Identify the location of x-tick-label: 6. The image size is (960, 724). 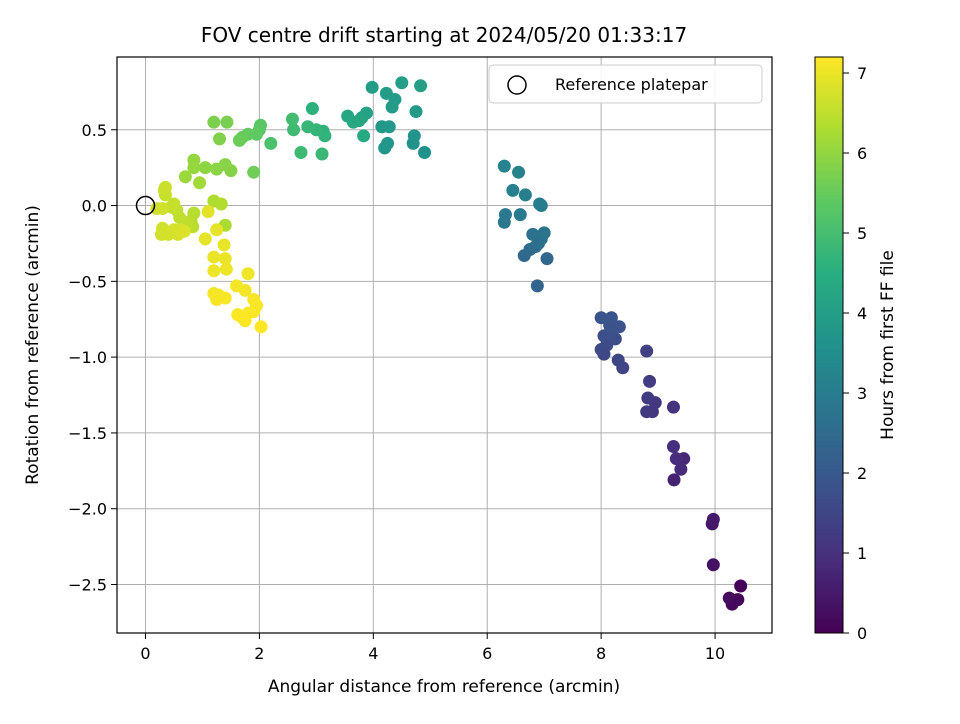
(487, 653).